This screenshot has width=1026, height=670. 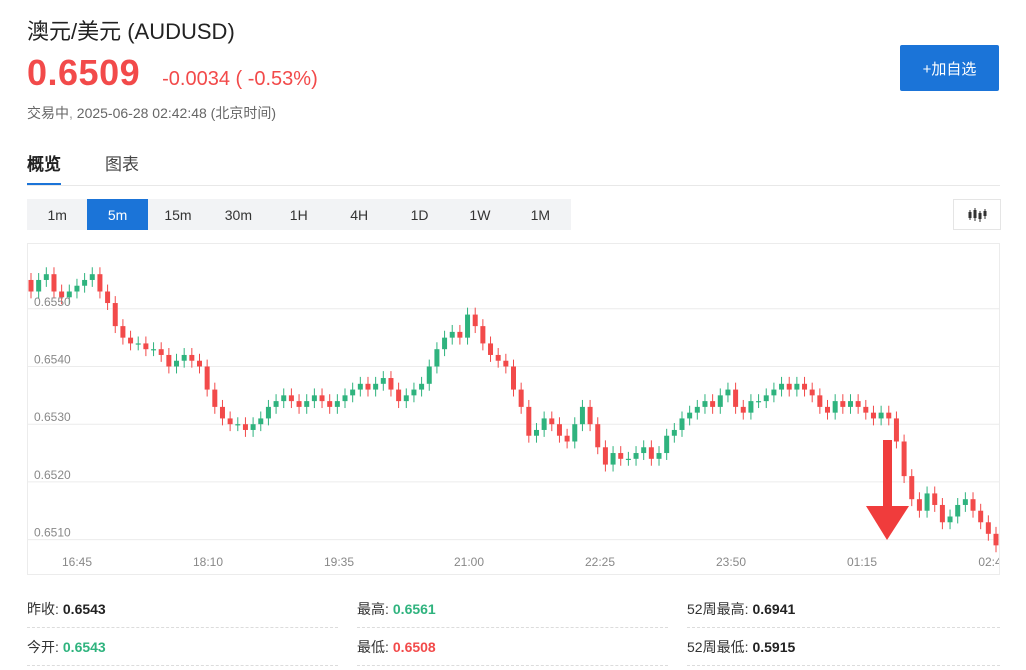 What do you see at coordinates (182, 609) in the screenshot?
I see `stat-prev-close: 昨收: 0.6543` at bounding box center [182, 609].